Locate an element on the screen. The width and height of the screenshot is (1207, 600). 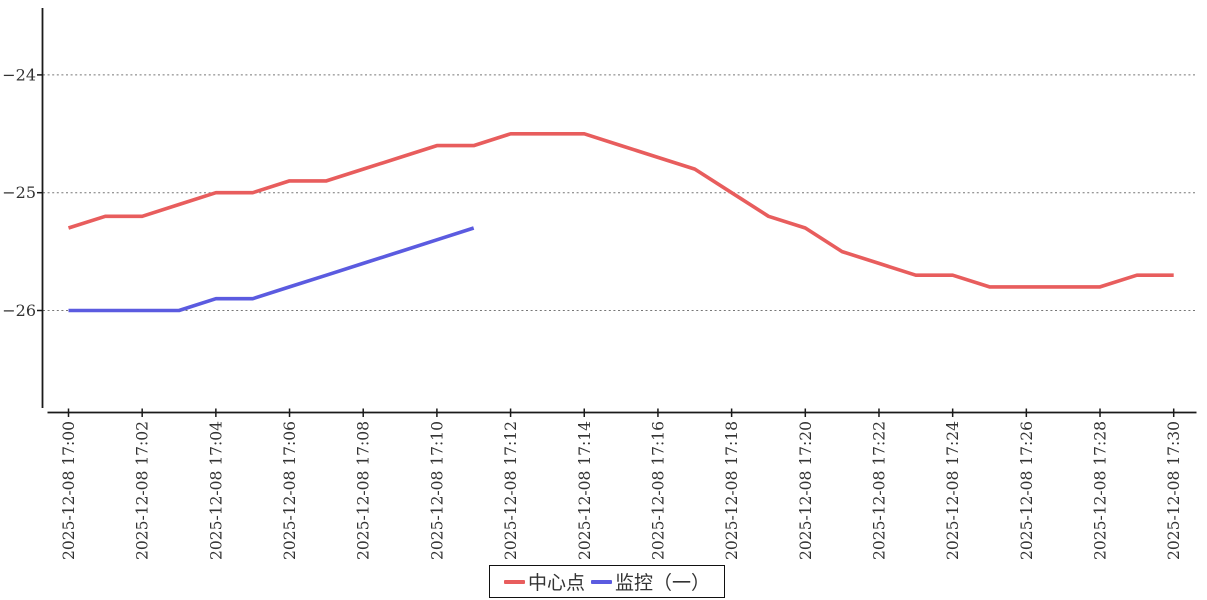
x-axis-label: 2025-12-08 17:20 is located at coordinates (806, 490).